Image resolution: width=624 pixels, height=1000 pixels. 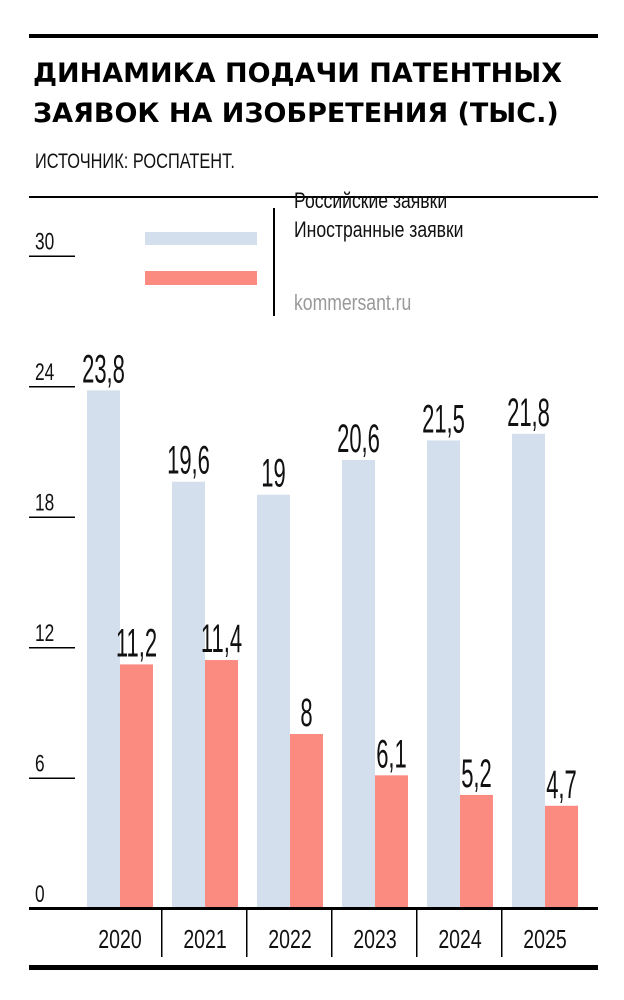 What do you see at coordinates (379, 230) in the screenshot?
I see `legend-label-foreign: Иностранные заявки` at bounding box center [379, 230].